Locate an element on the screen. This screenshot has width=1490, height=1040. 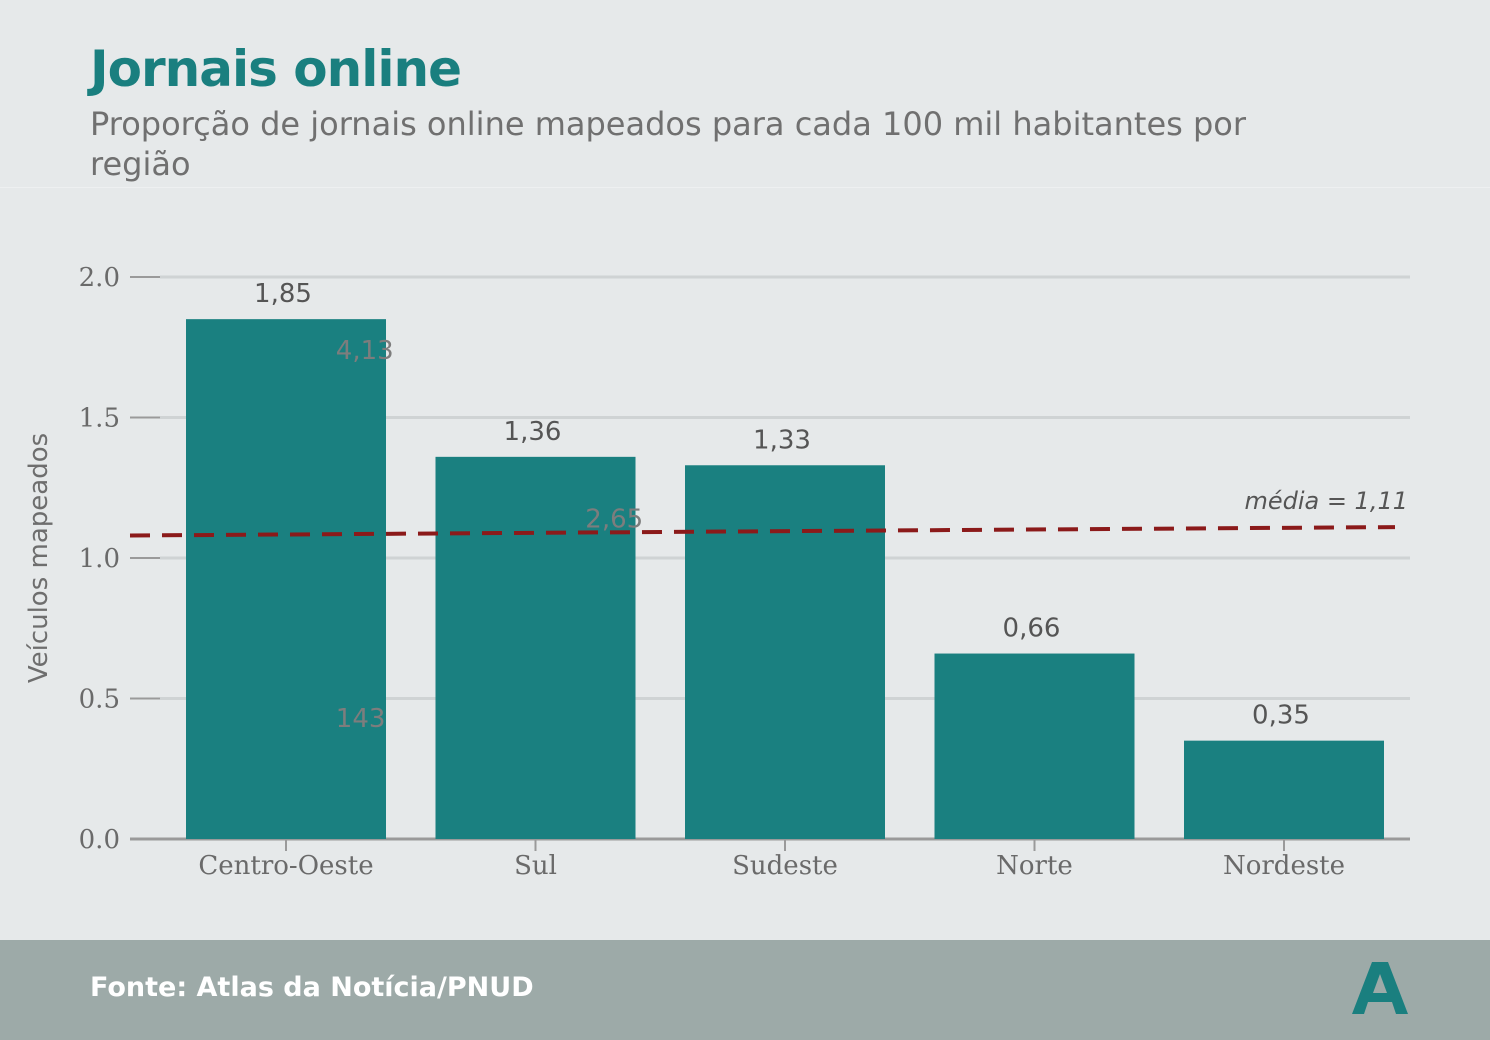
ghost-label: 4,13 is located at coordinates (365, 351).